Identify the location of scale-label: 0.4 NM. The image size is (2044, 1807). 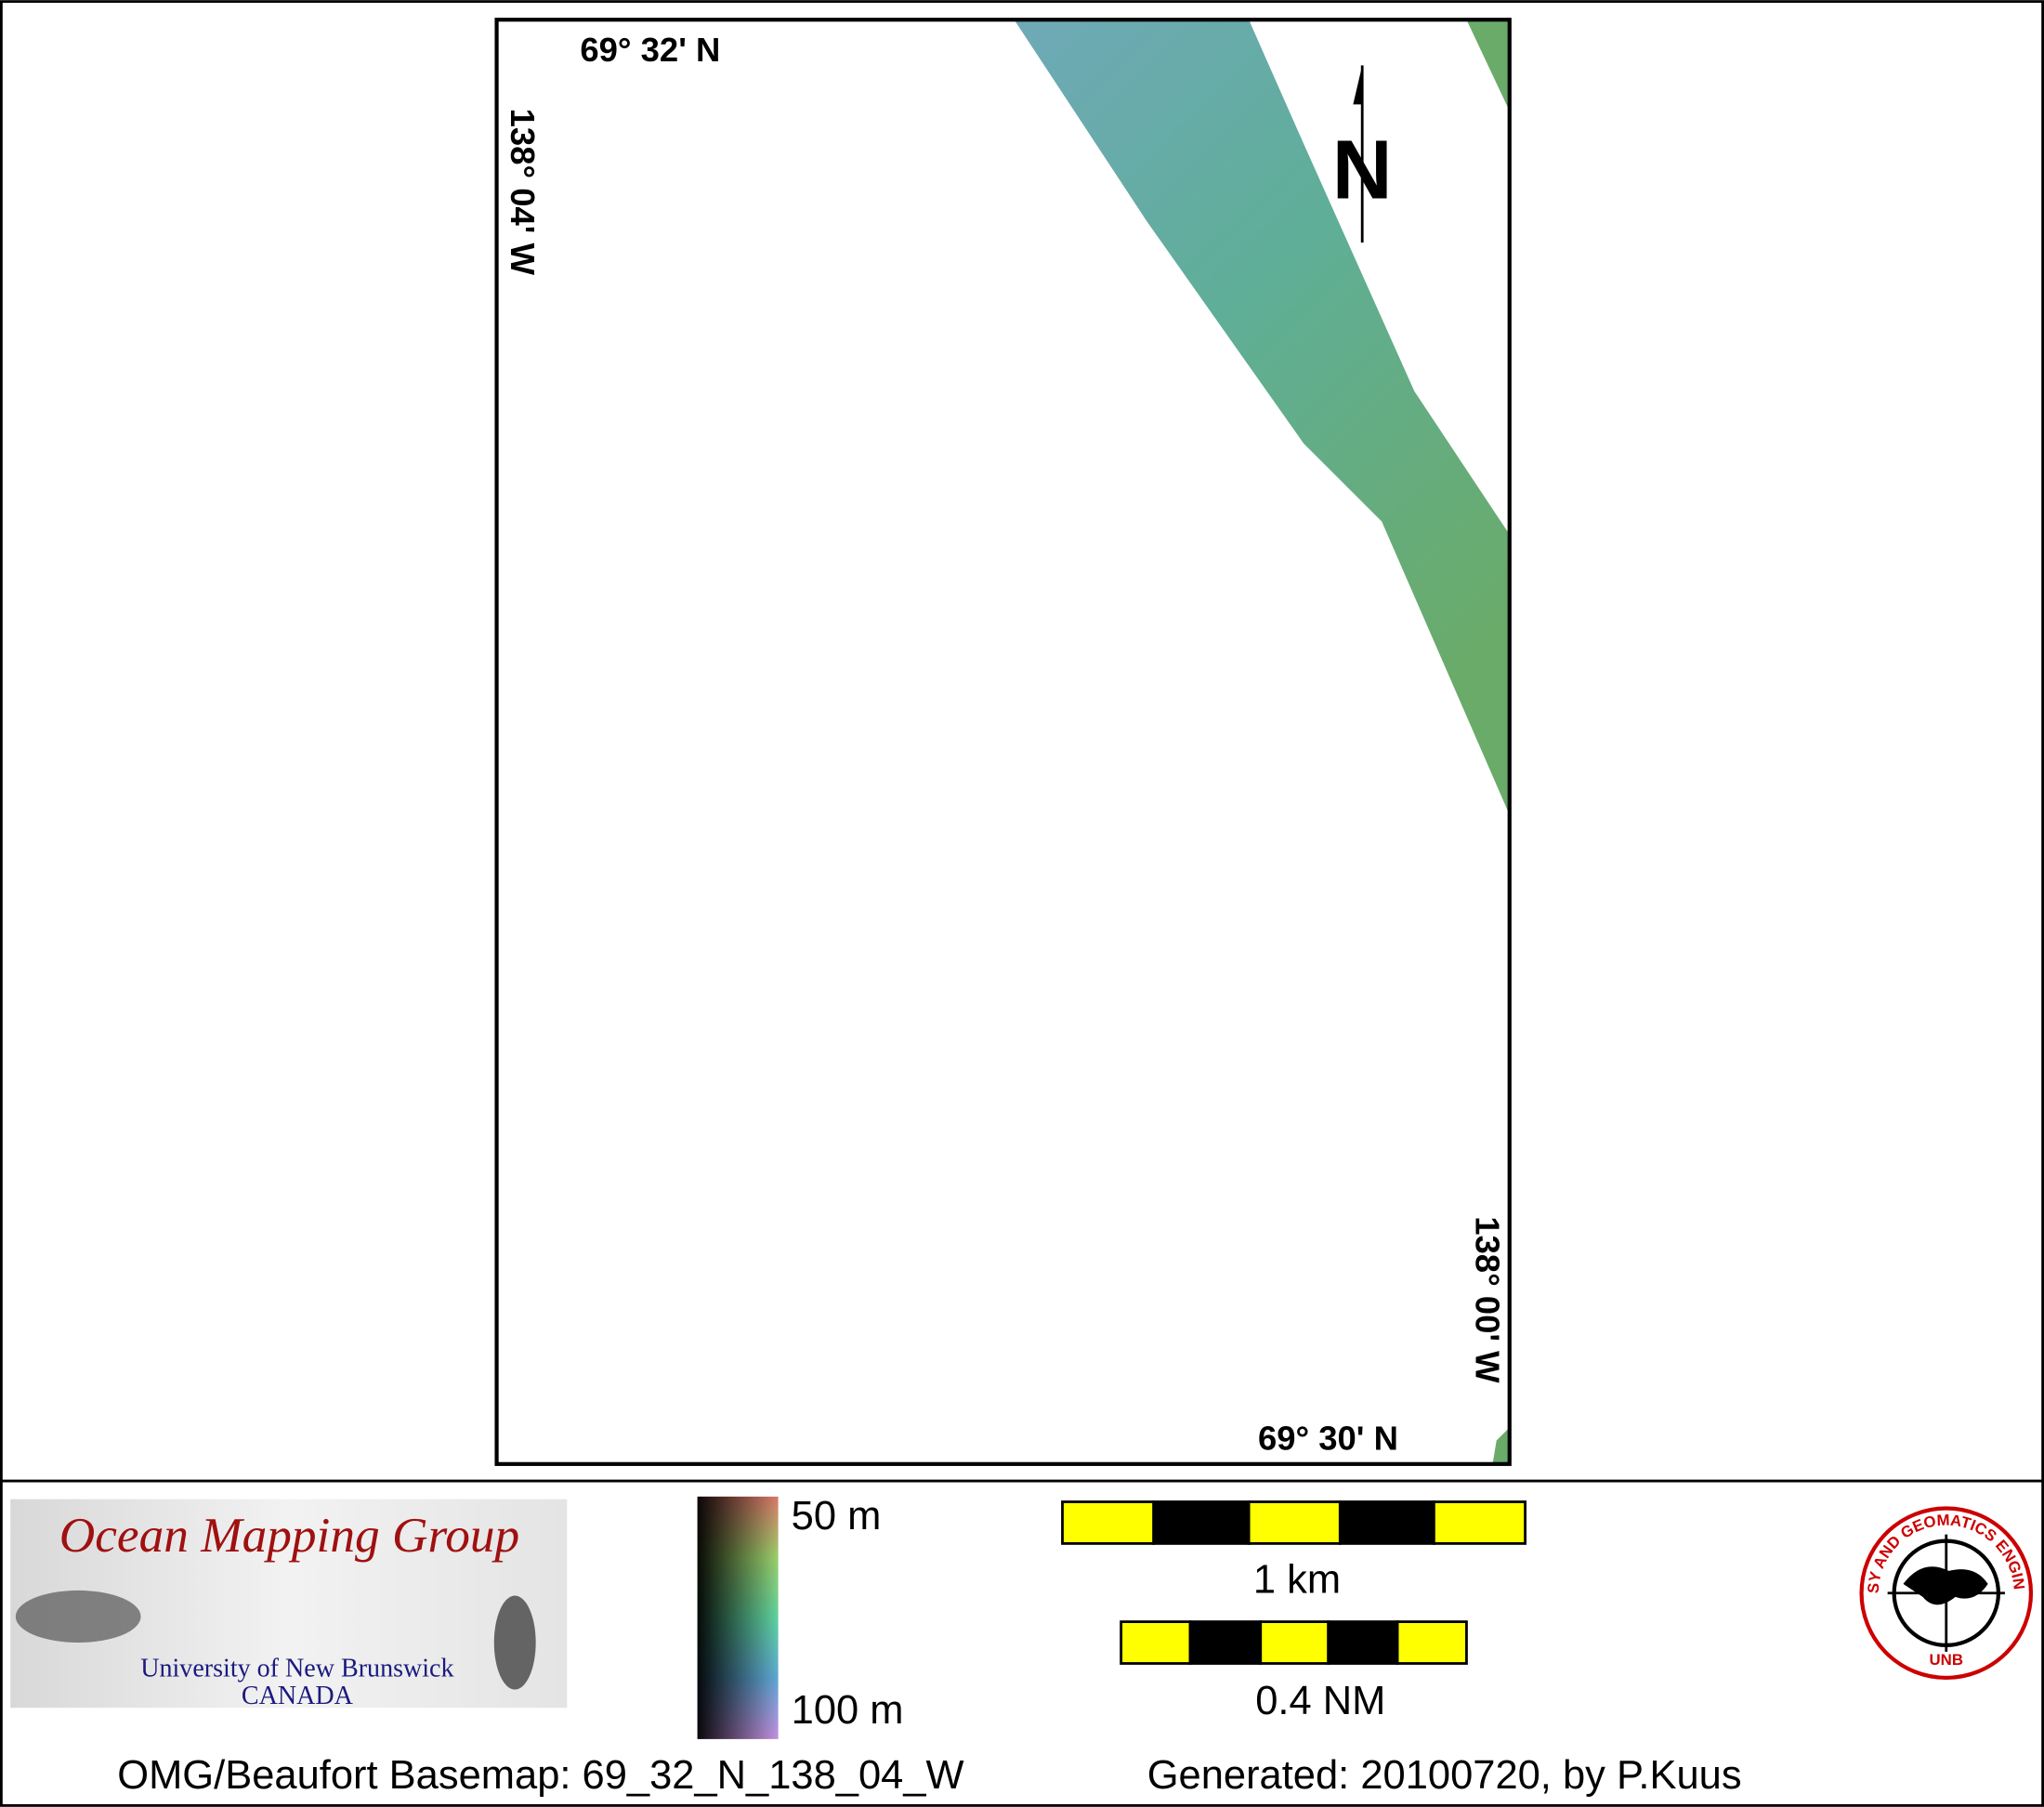
(1320, 1701).